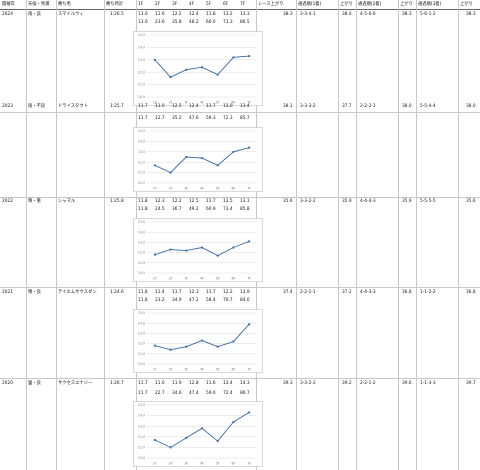 The height and width of the screenshot is (470, 480). I want to click on cumulative-cell: 23.6, so click(160, 22).